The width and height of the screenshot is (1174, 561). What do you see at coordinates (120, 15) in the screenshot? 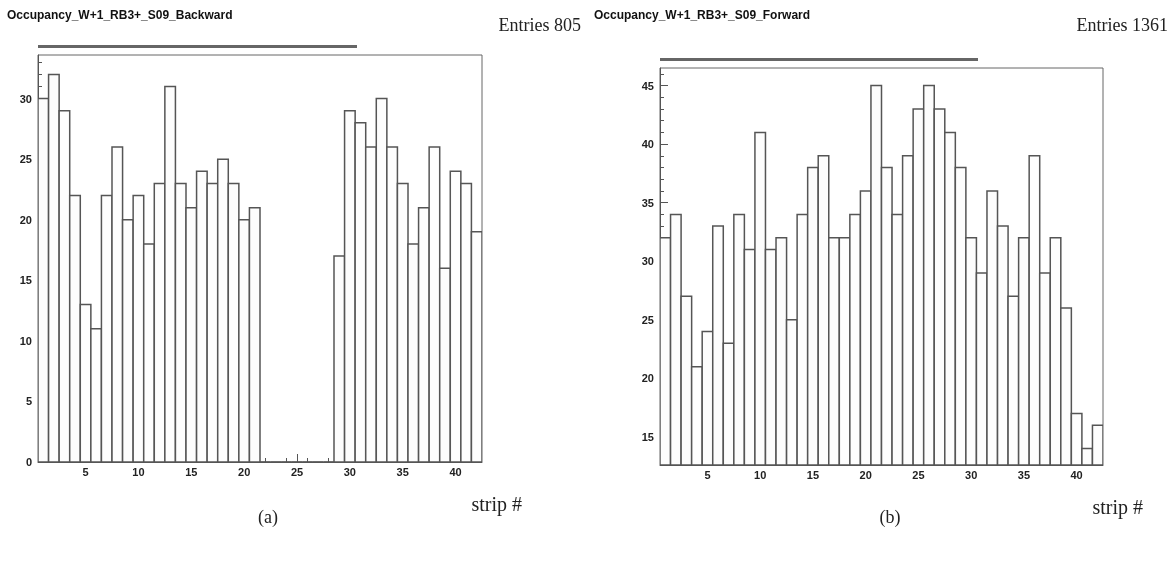
I see `chart-title: Occupancy_W+1_RB3+_S09_Backward` at bounding box center [120, 15].